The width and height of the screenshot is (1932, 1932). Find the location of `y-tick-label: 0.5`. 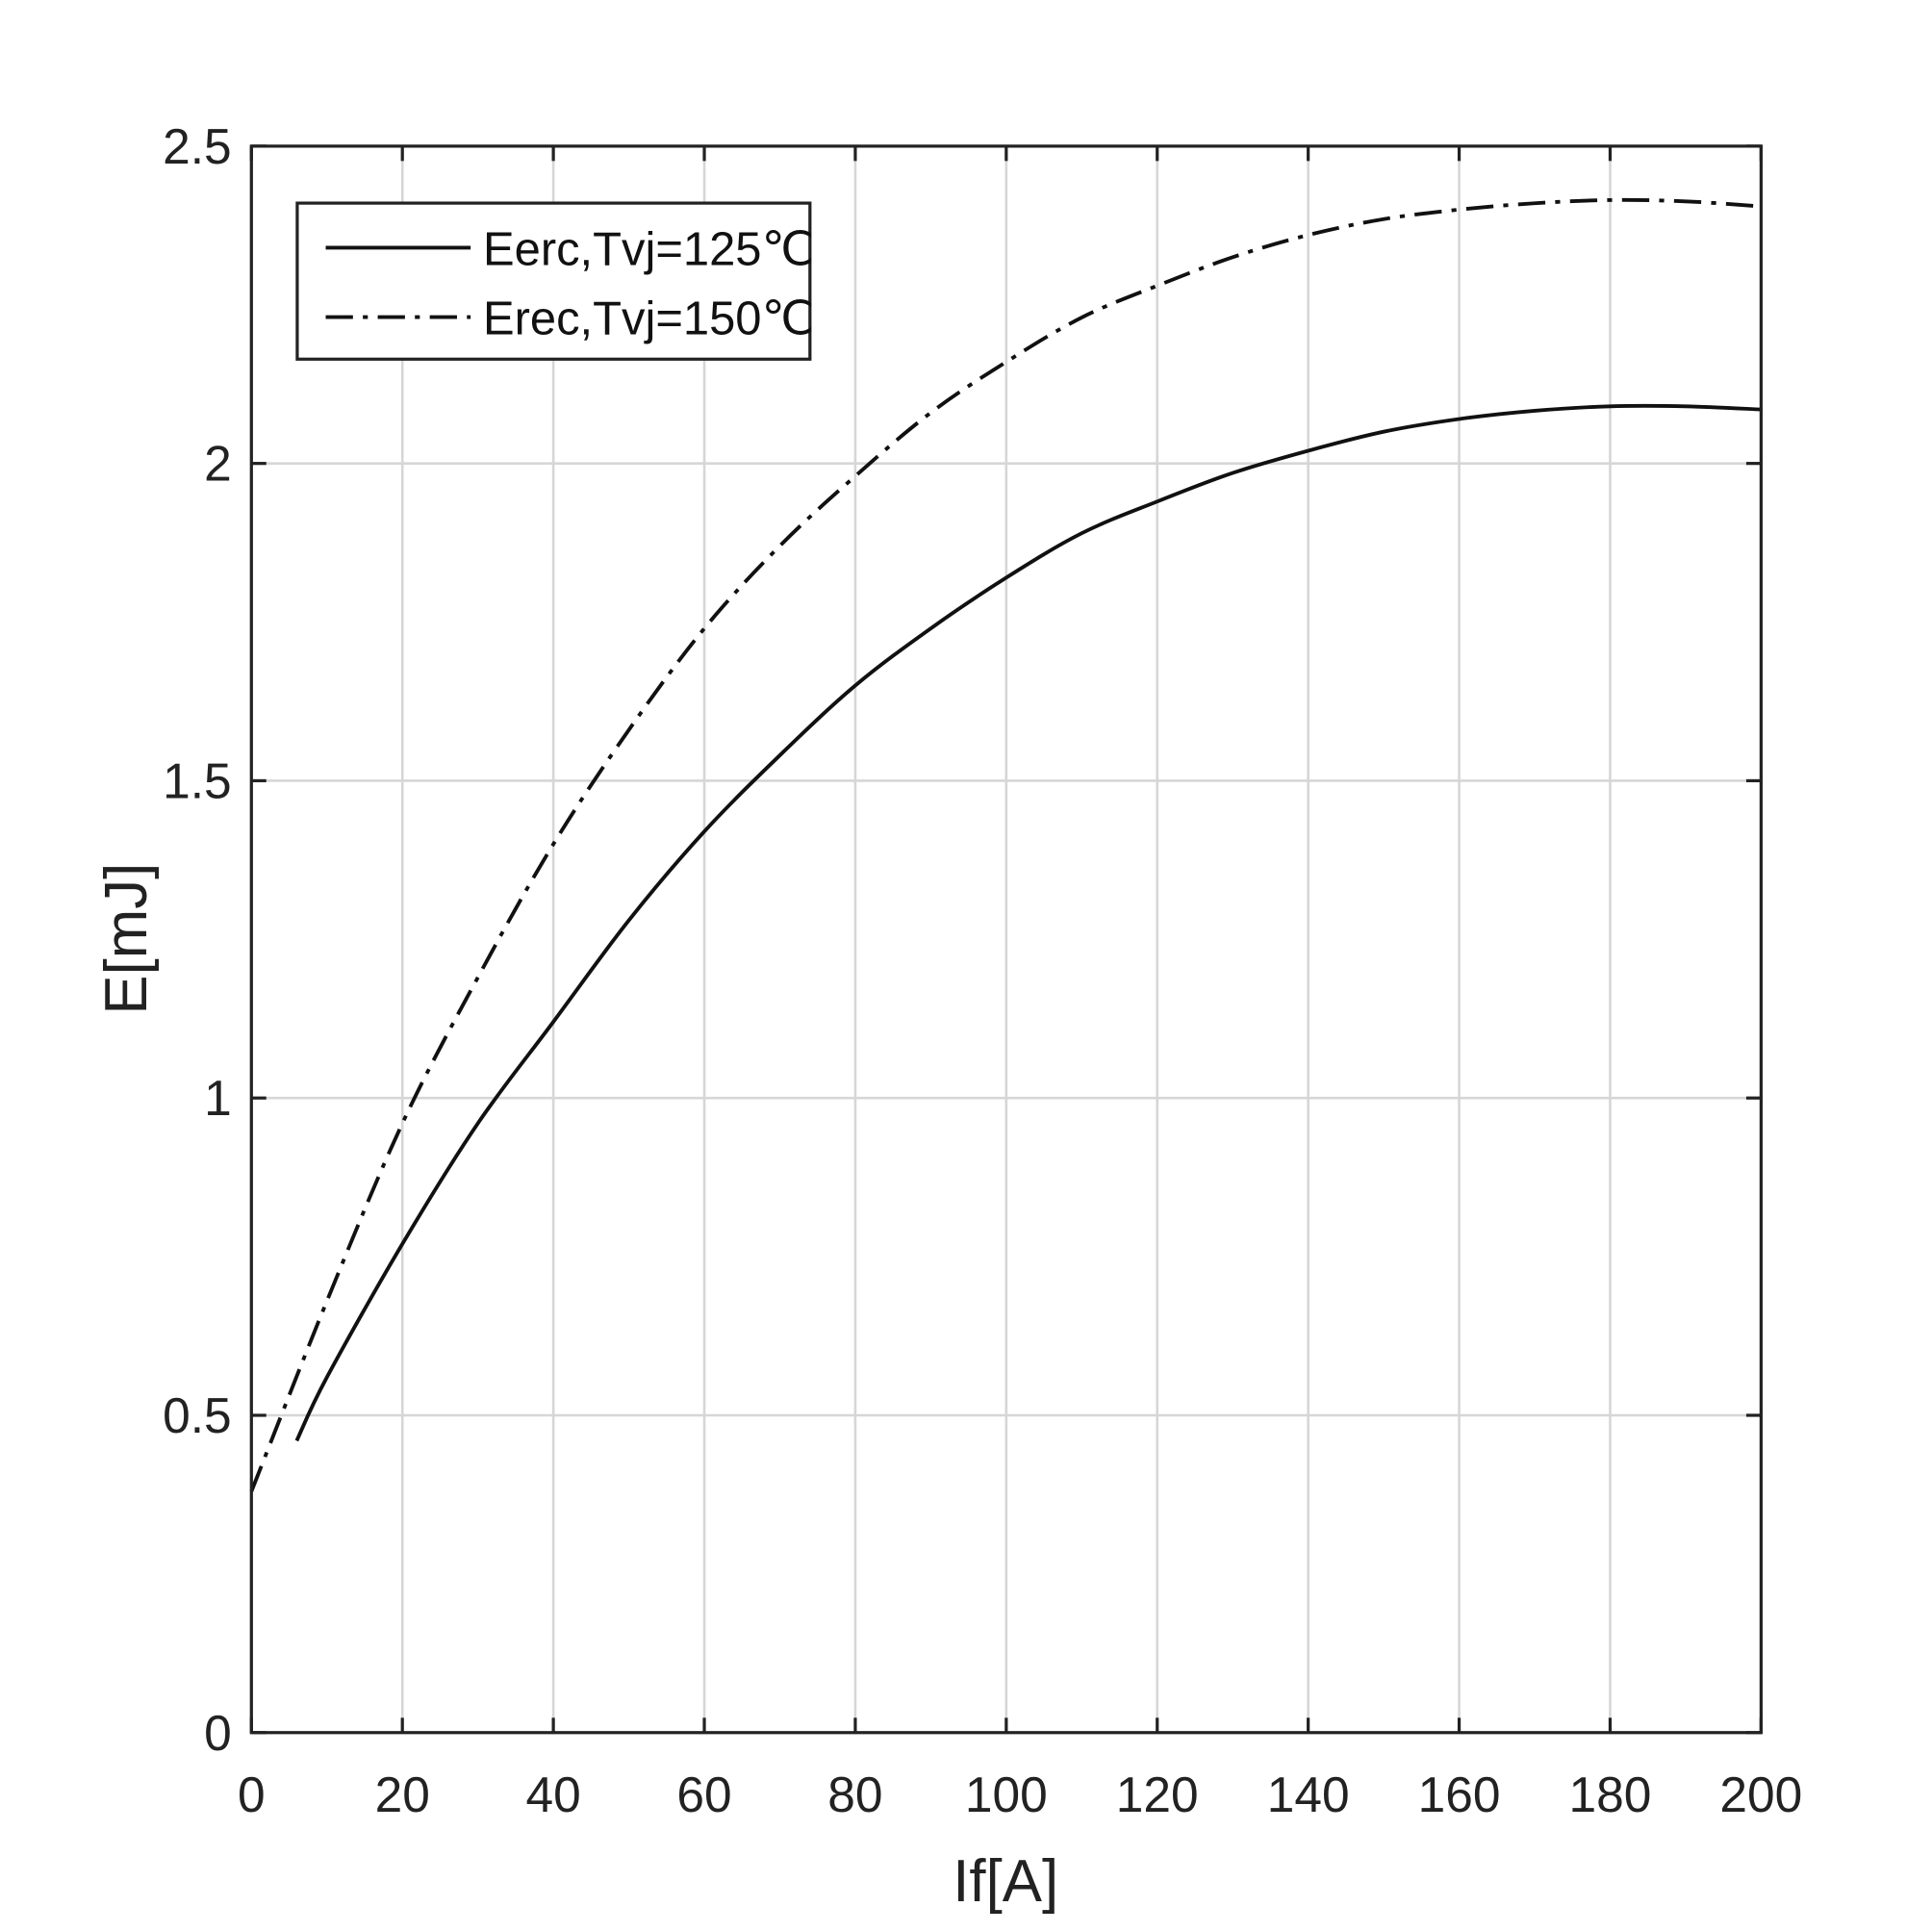

y-tick-label: 0.5 is located at coordinates (197, 1415).